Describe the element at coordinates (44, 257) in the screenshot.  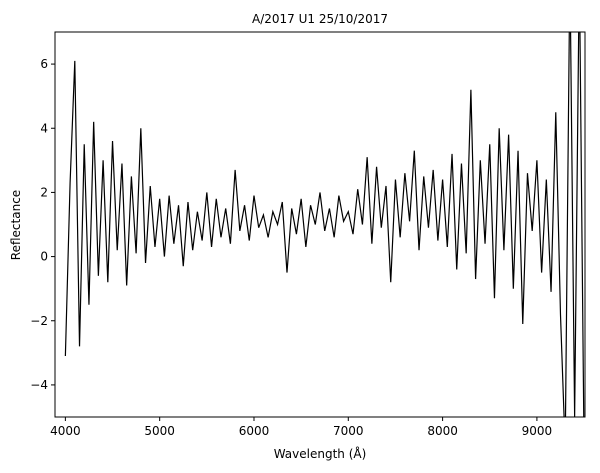
I see `y-tick-label: 0` at that location.